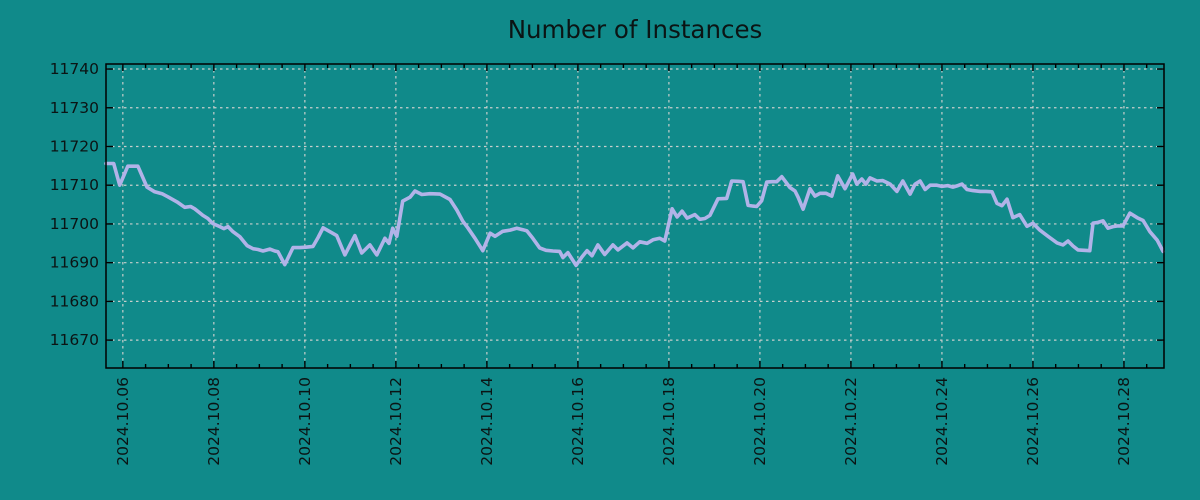 The width and height of the screenshot is (1200, 500). I want to click on y-tick-label: 11730, so click(74, 108).